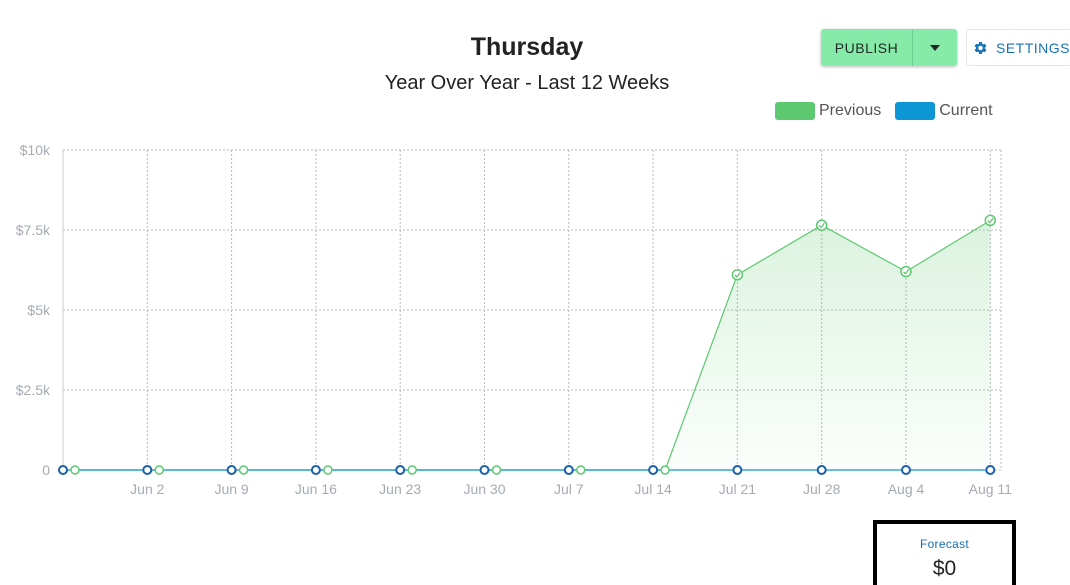  Describe the element at coordinates (738, 489) in the screenshot. I see `x-tick-label: Jul 21` at that location.